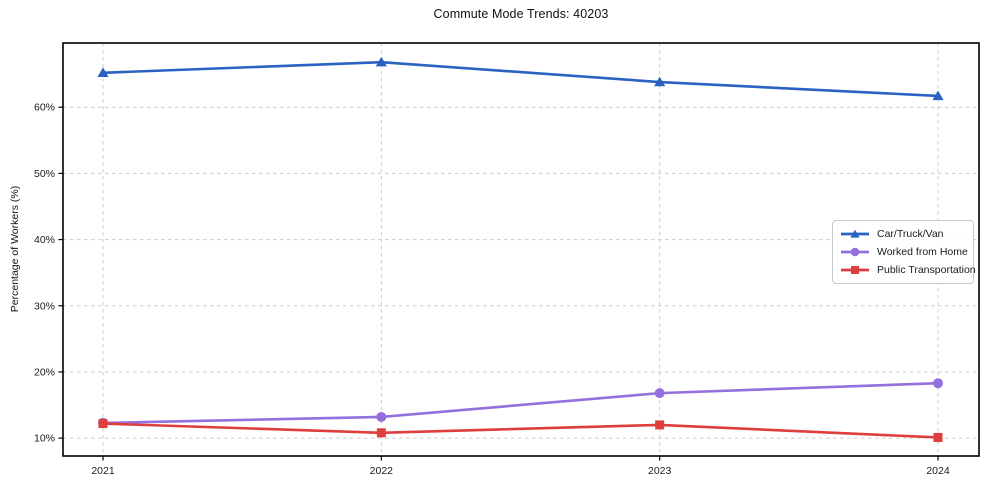 This screenshot has width=990, height=490. What do you see at coordinates (44, 108) in the screenshot?
I see `y-axis-tick-label: 60%` at bounding box center [44, 108].